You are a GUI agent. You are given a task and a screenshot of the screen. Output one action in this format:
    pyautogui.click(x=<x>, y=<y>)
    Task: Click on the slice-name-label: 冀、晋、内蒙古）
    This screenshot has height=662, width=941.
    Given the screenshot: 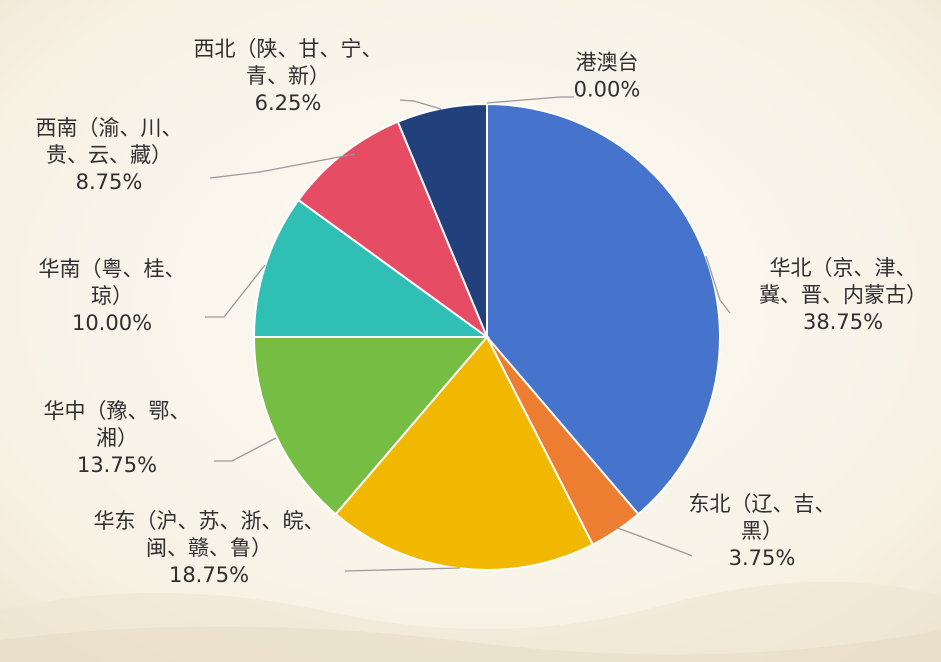 What is the action you would take?
    pyautogui.click(x=843, y=295)
    